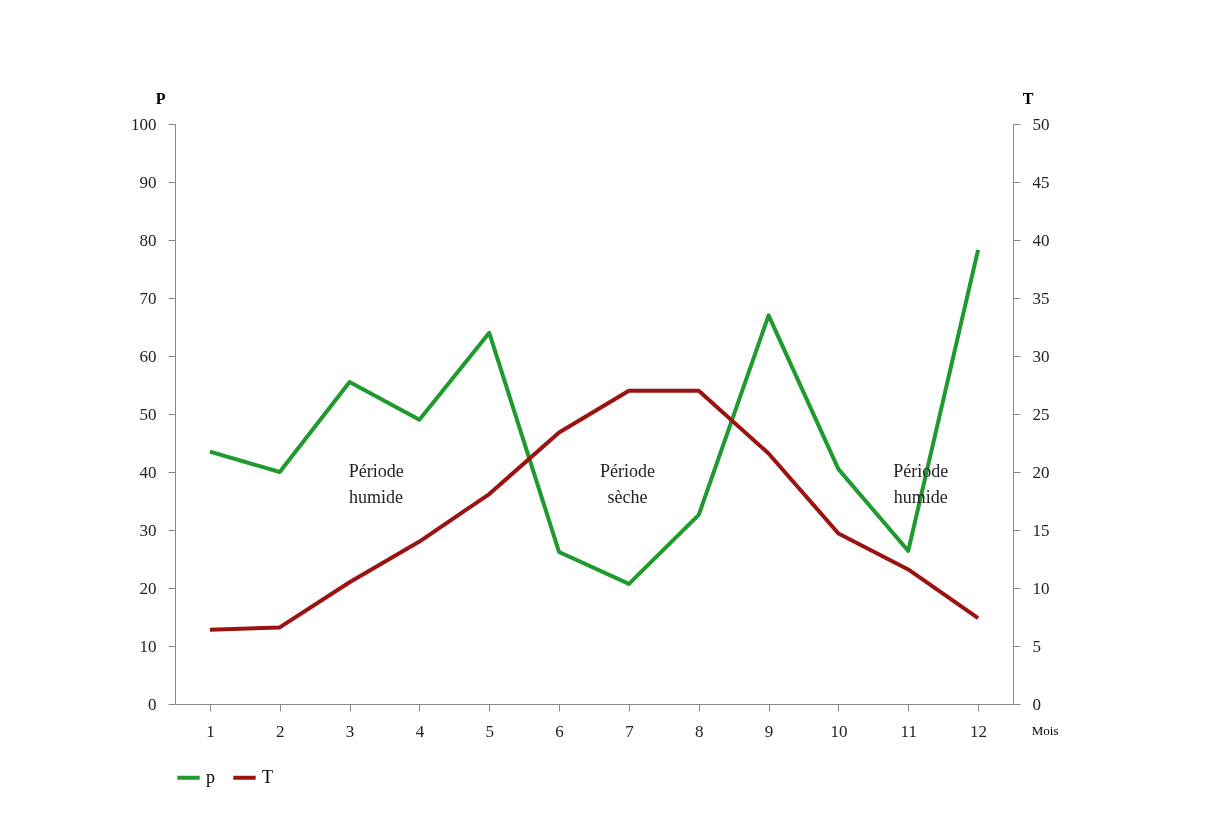 This screenshot has width=1226, height=814. Describe the element at coordinates (1028, 98) in the screenshot. I see `y2-axis-title: T` at that location.